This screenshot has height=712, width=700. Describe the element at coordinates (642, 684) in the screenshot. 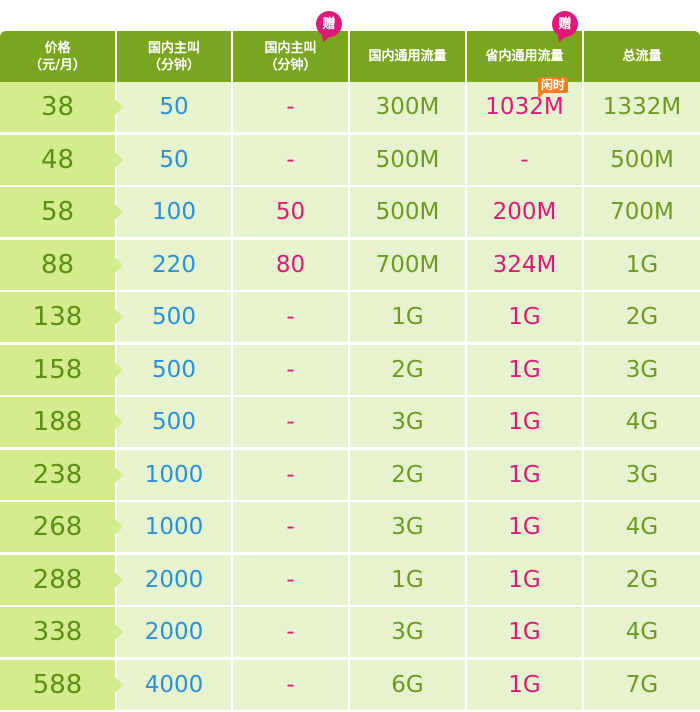

I see `total-data-cell-value: 7G` at that location.